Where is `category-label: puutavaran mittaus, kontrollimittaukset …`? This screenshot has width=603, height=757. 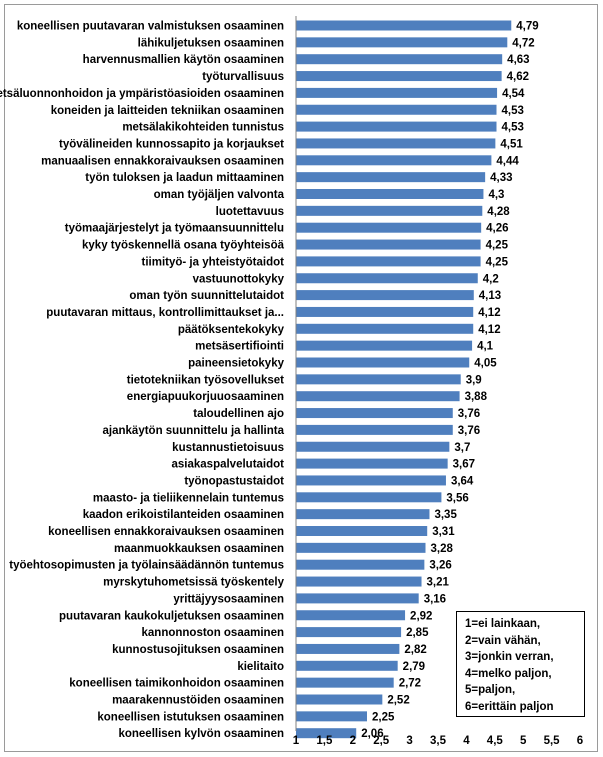 category-label: puutavaran mittaus, kontrollimittaukset … is located at coordinates (165, 313).